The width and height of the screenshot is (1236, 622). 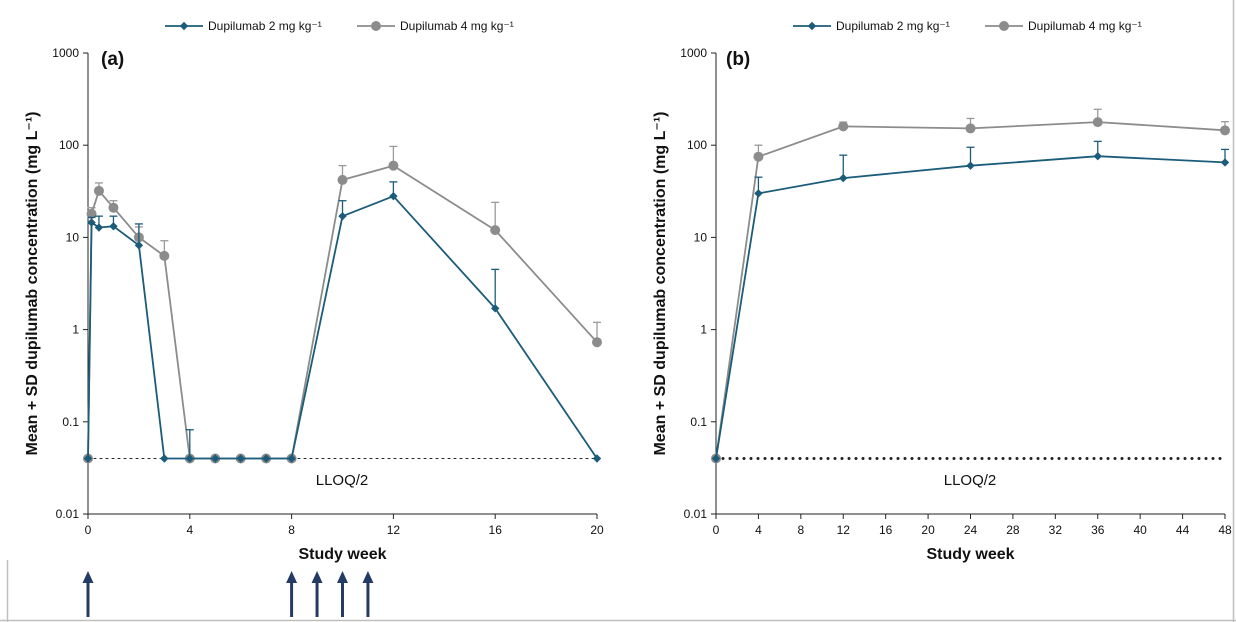 What do you see at coordinates (1013, 530) in the screenshot?
I see `x-tick-label: 28` at bounding box center [1013, 530].